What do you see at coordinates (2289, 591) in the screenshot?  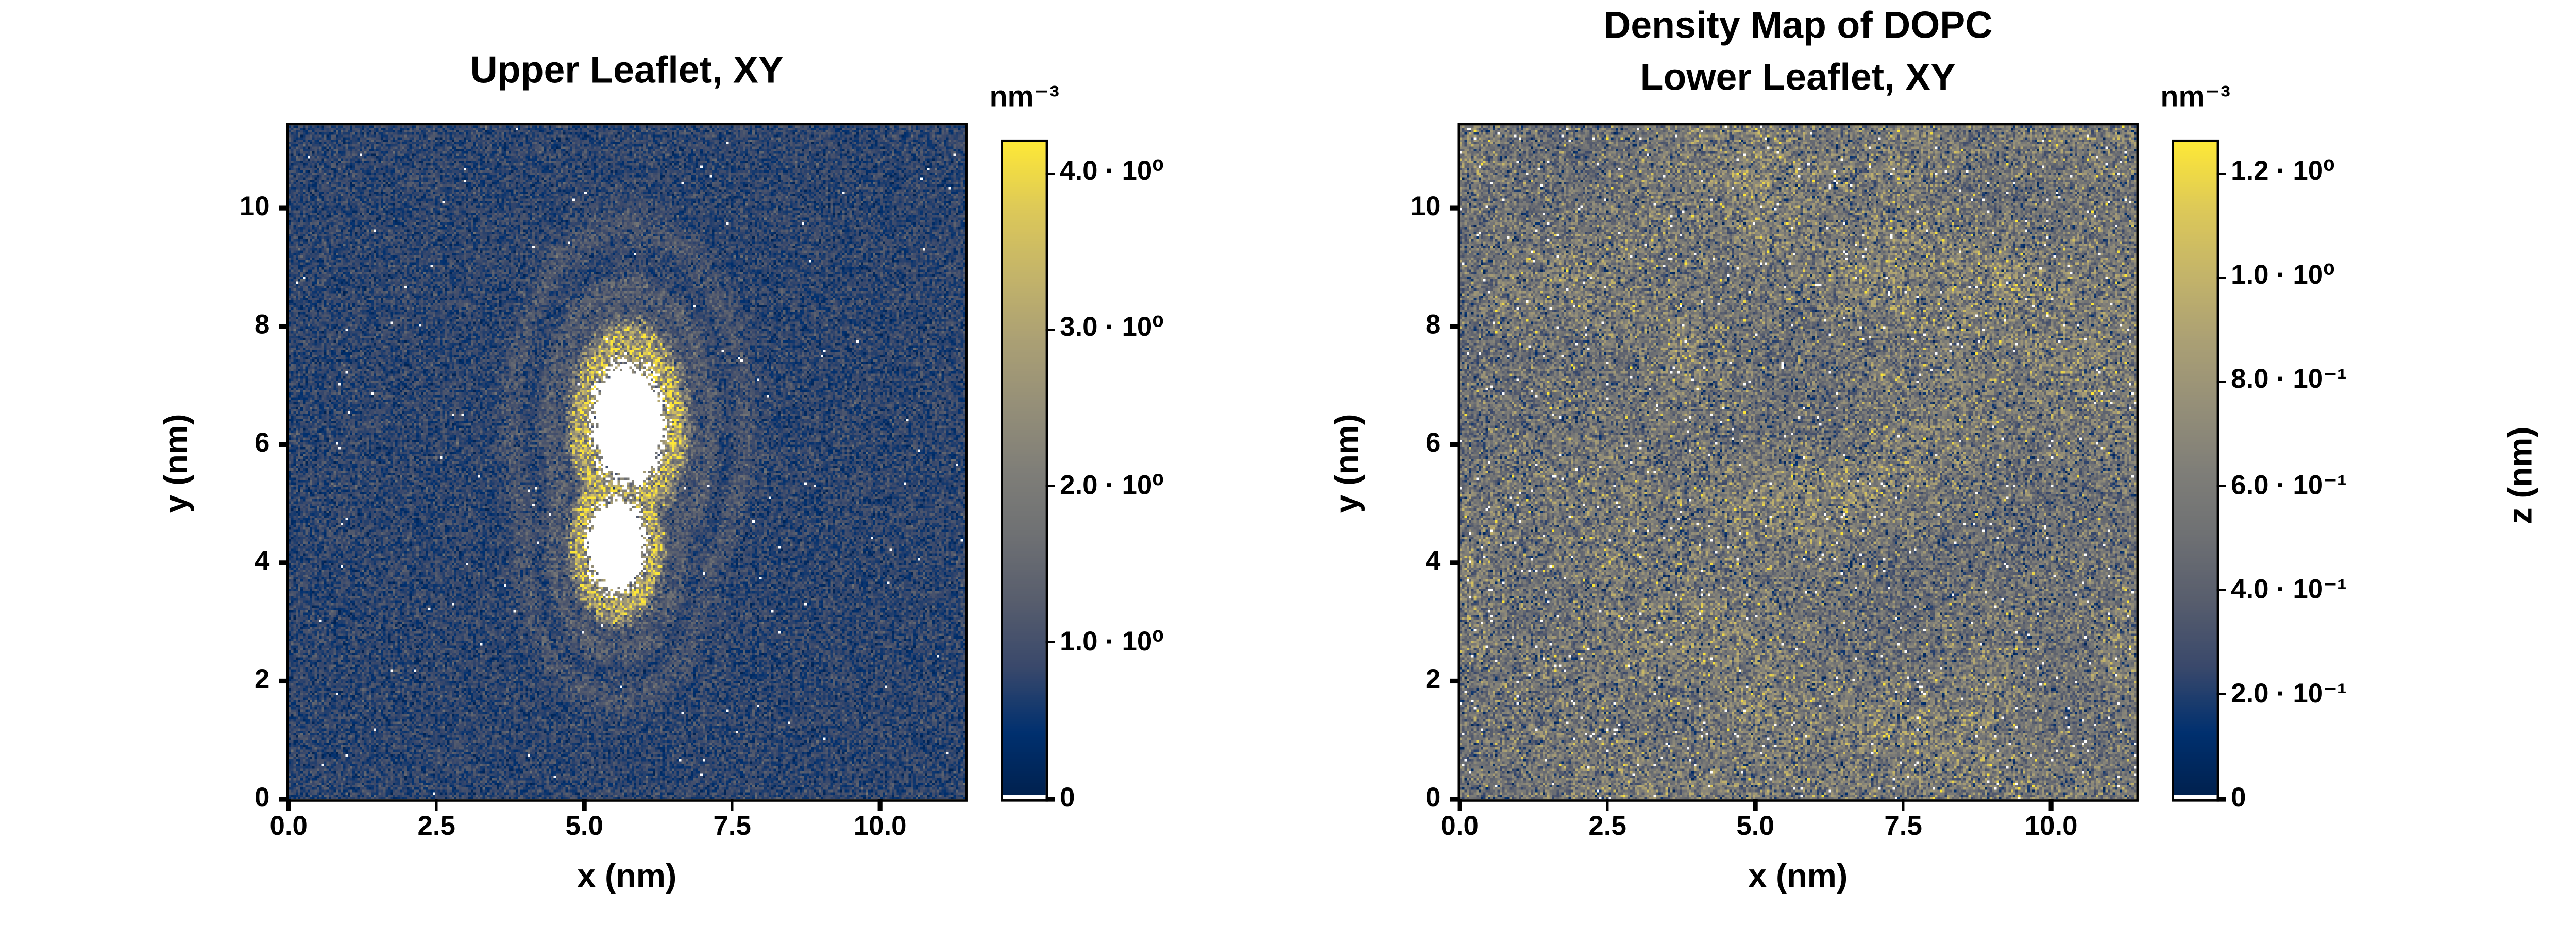 I see `colorbar-tick-label: 4.0 · 10⁻¹` at bounding box center [2289, 591].